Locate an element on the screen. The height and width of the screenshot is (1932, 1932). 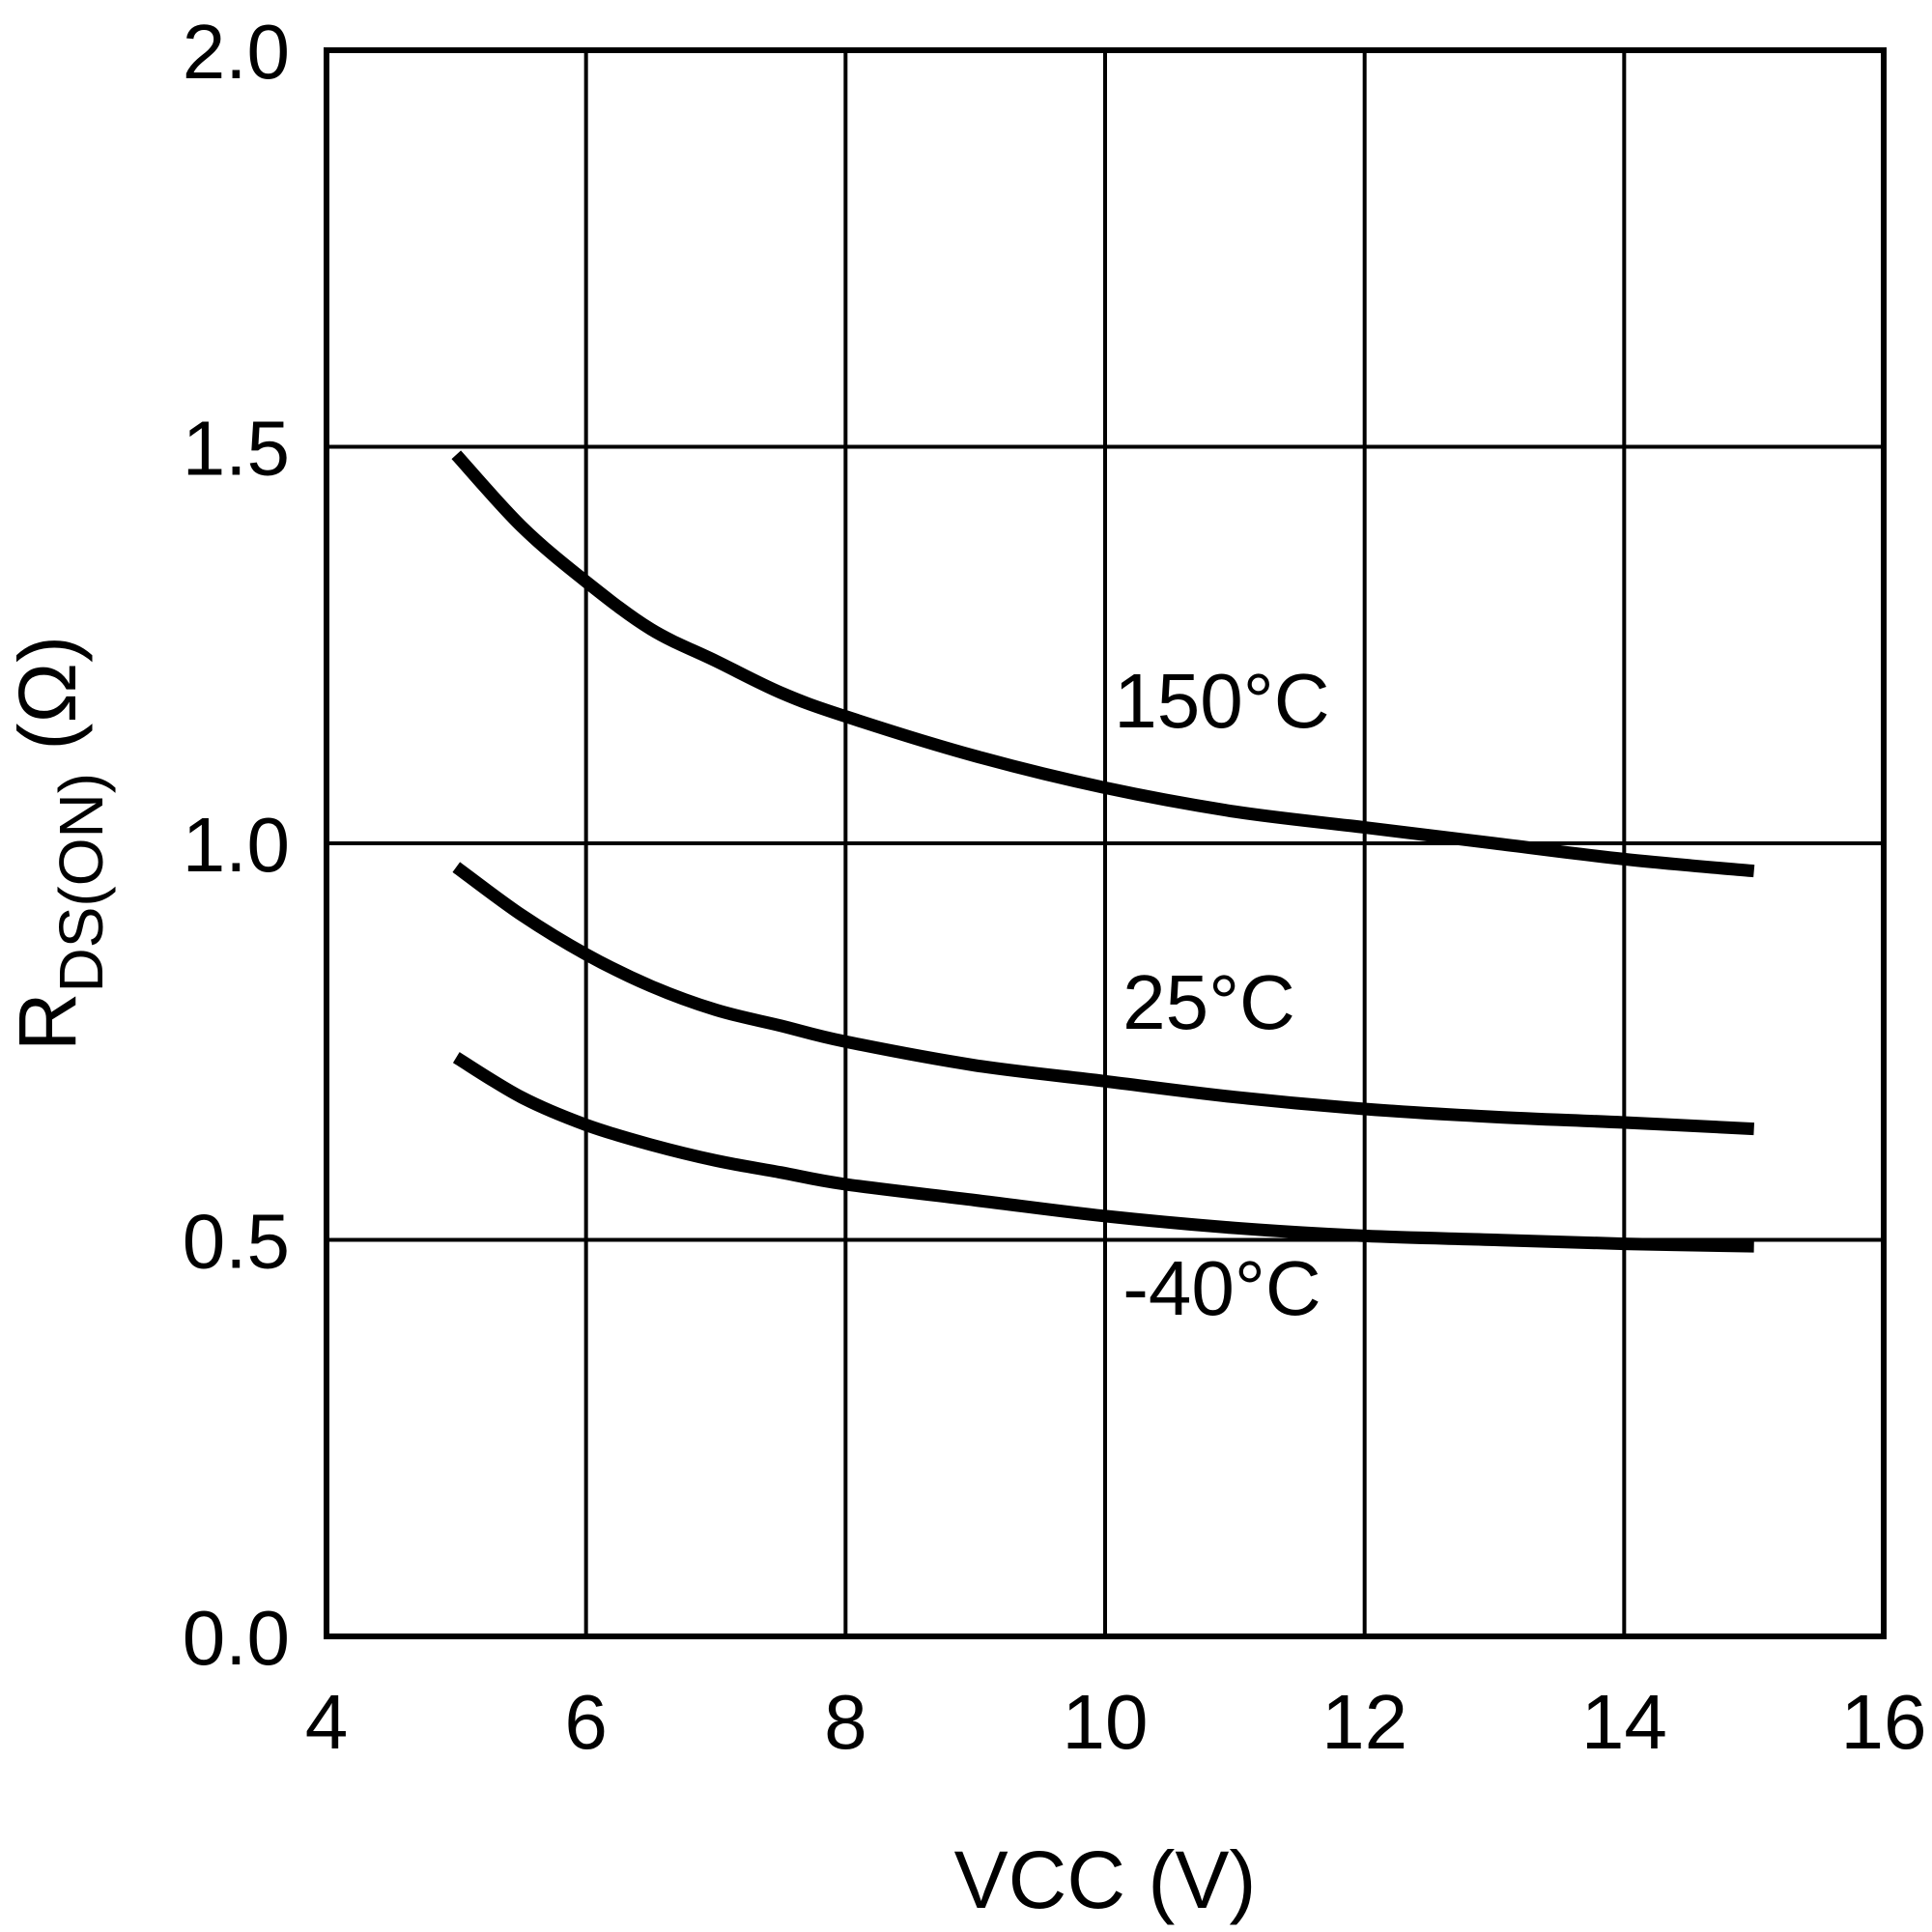
series-label-150c: 150°C is located at coordinates (1221, 701).